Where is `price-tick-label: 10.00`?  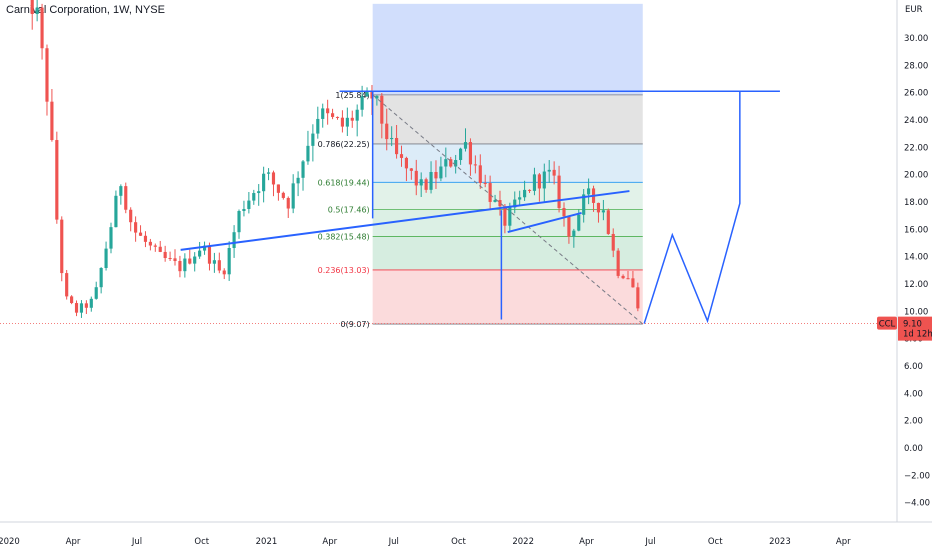
price-tick-label: 10.00 is located at coordinates (916, 312).